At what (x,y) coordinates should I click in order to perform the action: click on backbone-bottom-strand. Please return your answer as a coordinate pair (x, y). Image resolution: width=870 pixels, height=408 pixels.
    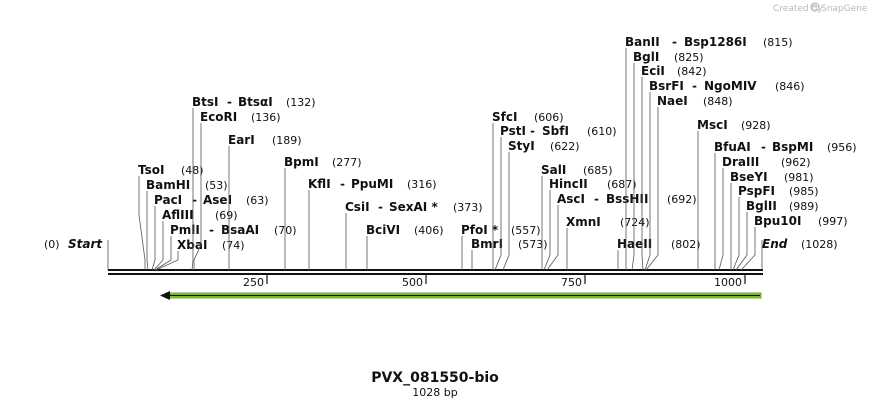
    Looking at the image, I should click on (435, 274).